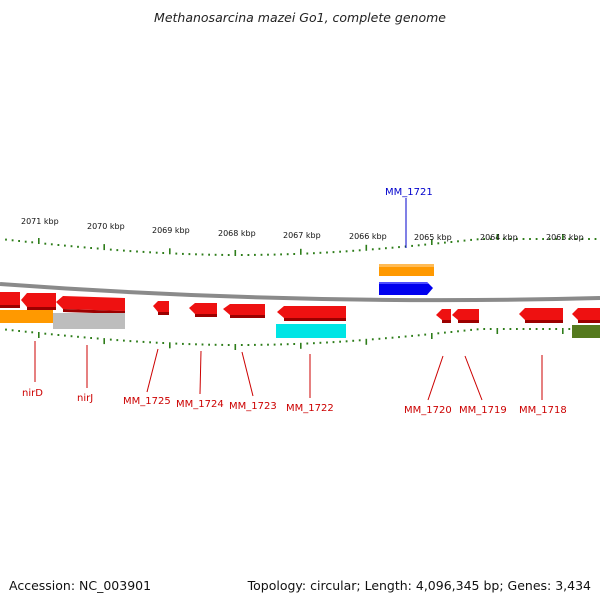 The height and width of the screenshot is (600, 600). Describe the element at coordinates (38, 301) in the screenshot. I see `gene-nirD` at that location.